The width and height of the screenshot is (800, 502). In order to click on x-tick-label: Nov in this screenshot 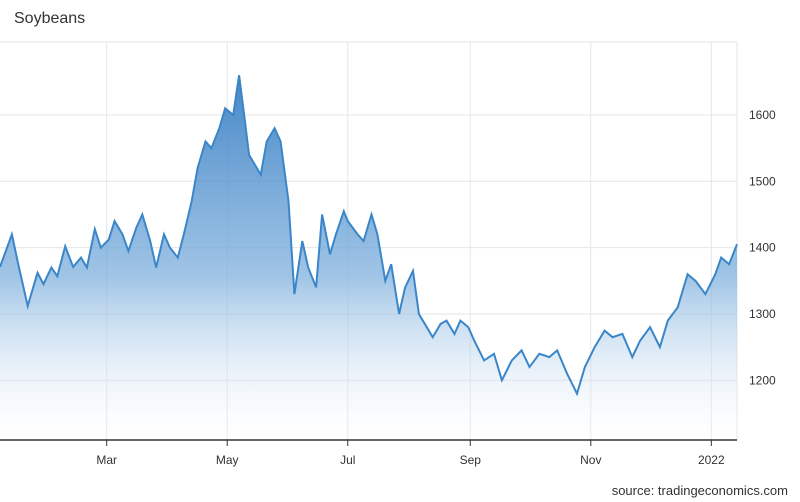, I will do `click(590, 460)`.